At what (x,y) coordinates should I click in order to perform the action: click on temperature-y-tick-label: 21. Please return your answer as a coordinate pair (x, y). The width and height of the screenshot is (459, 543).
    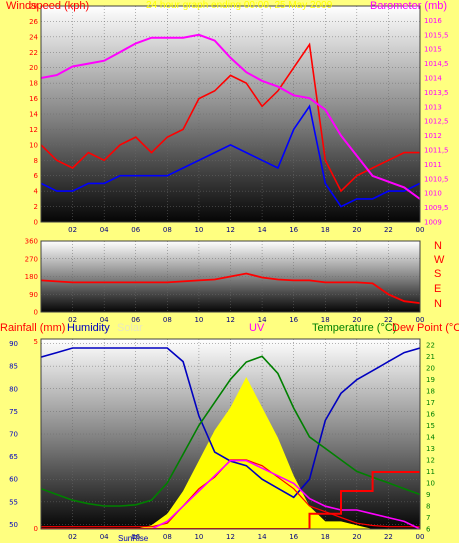
    Looking at the image, I should click on (430, 357).